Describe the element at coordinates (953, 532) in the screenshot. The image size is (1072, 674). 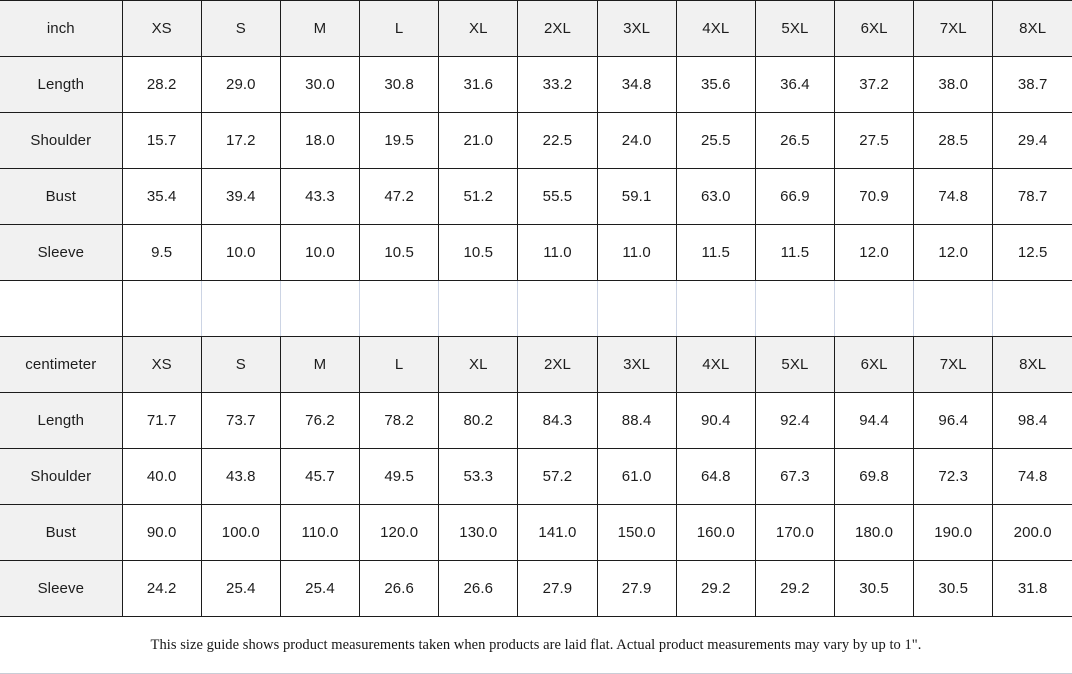
I see `cell-bust-cm-7xl: 190.0` at that location.